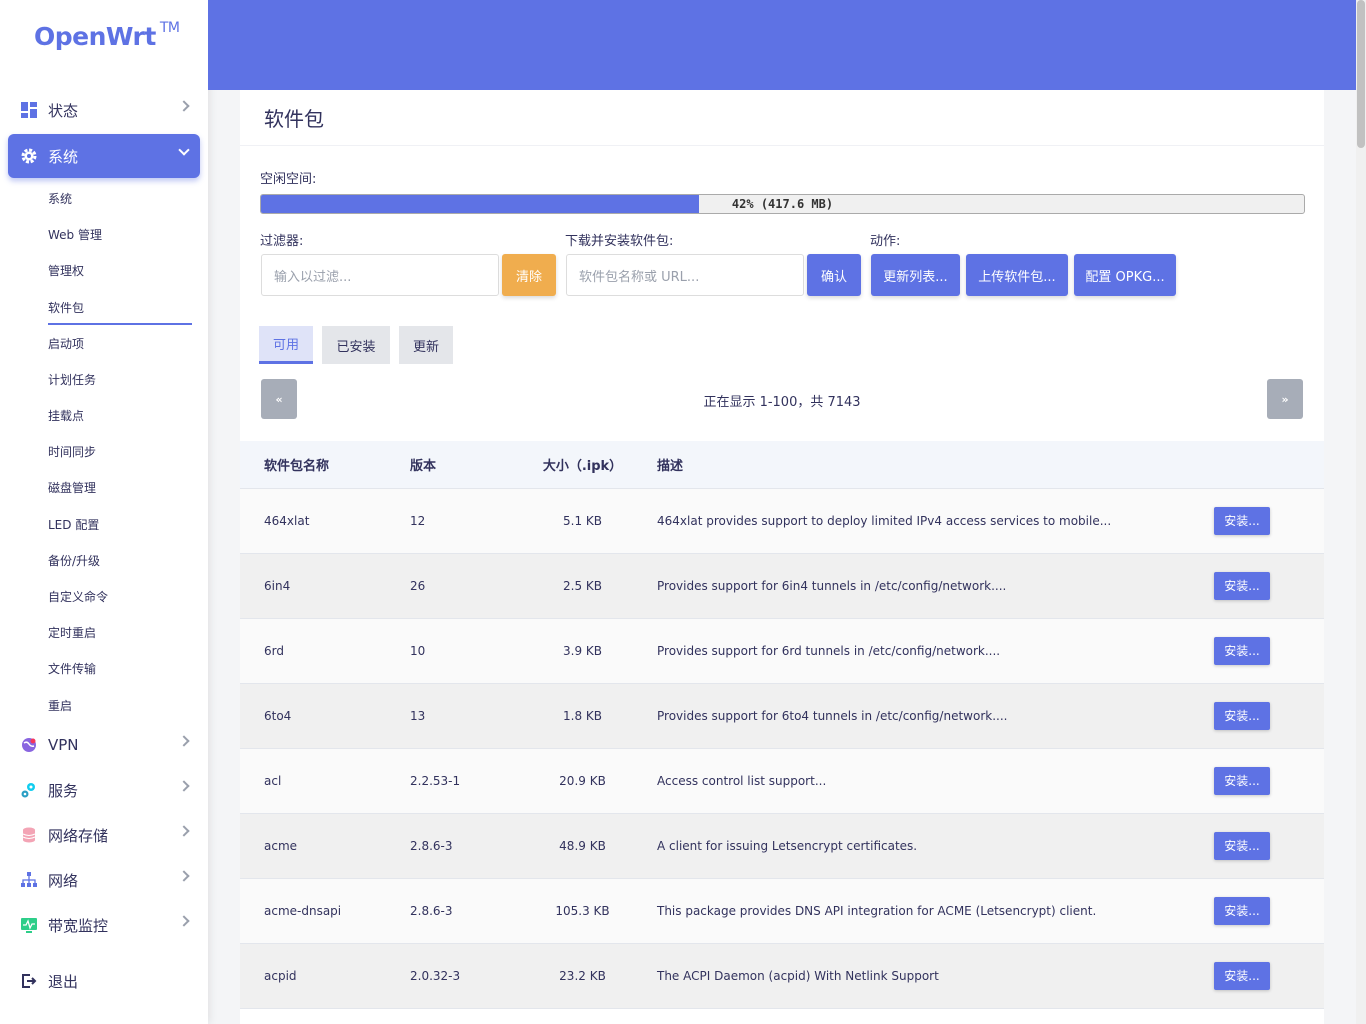 The image size is (1366, 1024). What do you see at coordinates (66, 344) in the screenshot?
I see `submenu-startup: 启动项` at bounding box center [66, 344].